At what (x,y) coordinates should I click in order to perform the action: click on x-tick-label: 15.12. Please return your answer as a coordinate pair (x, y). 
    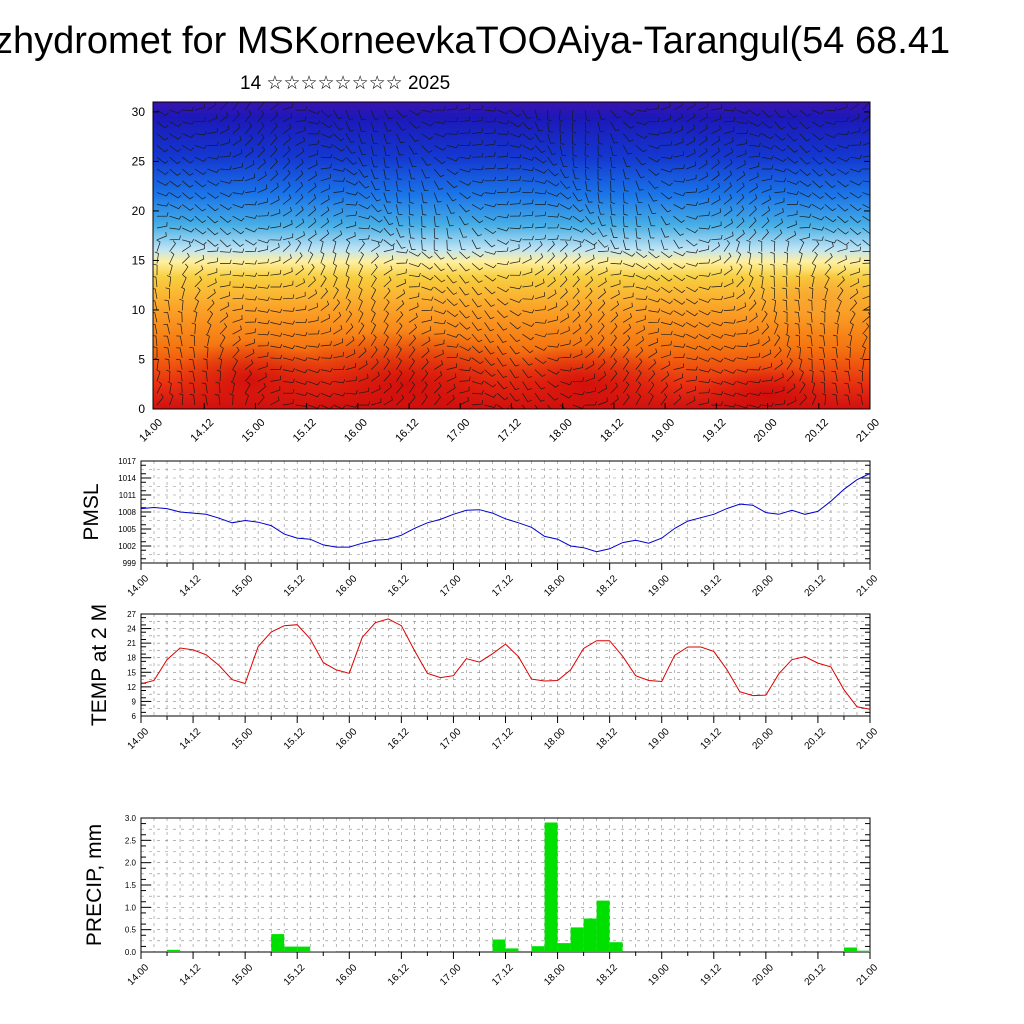
    Looking at the image, I should click on (295, 975).